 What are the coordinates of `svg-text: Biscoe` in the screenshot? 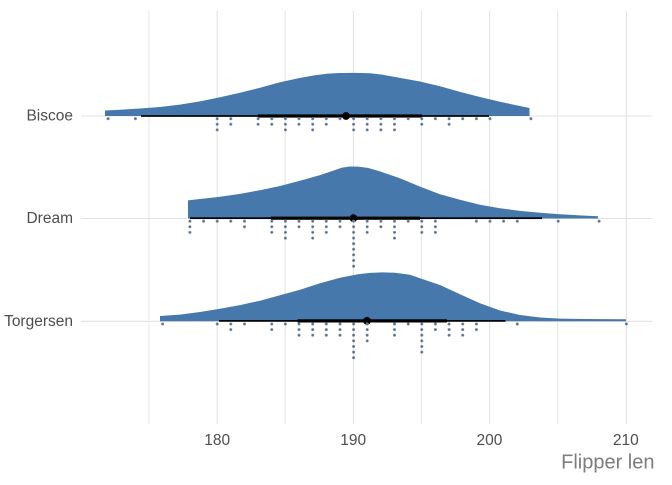 It's located at (49, 116).